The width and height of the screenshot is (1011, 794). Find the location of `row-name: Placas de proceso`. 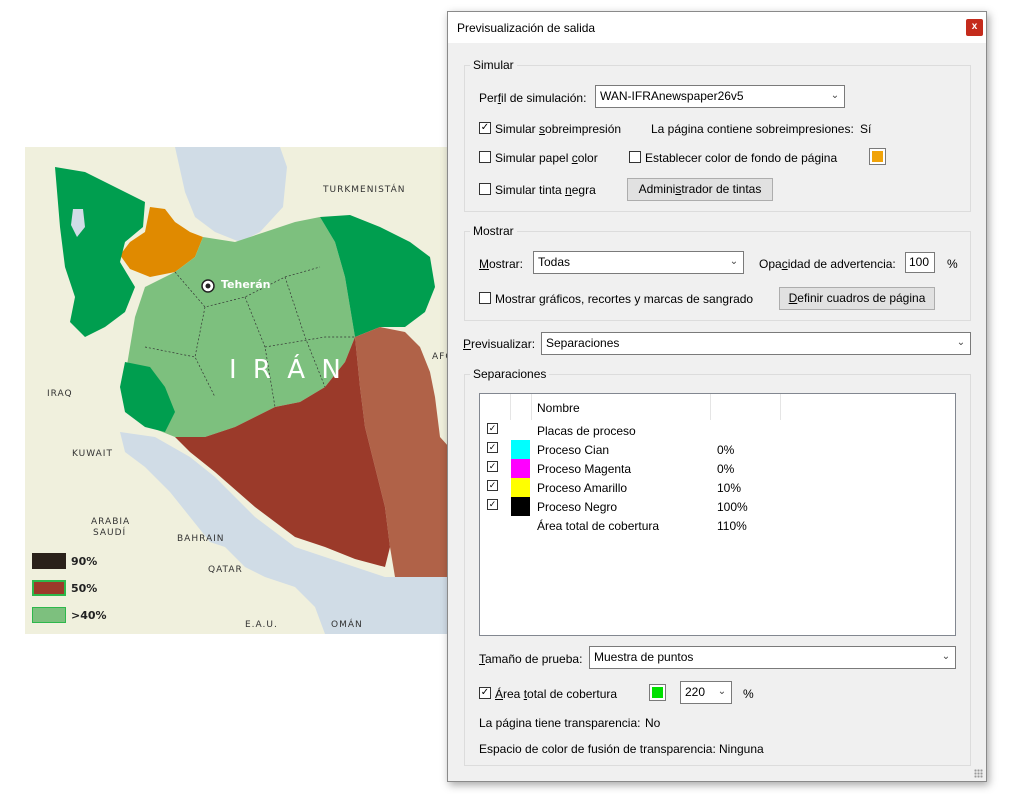

row-name: Placas de proceso is located at coordinates (586, 431).